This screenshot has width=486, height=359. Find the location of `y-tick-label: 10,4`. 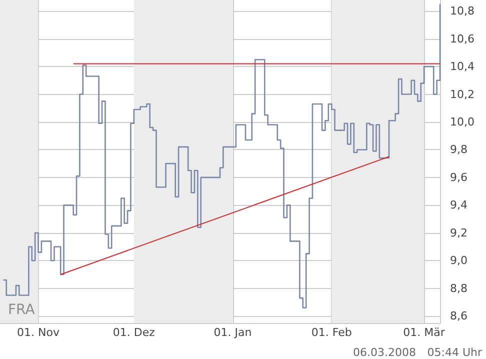

y-tick-label: 10,4 is located at coordinates (462, 67).